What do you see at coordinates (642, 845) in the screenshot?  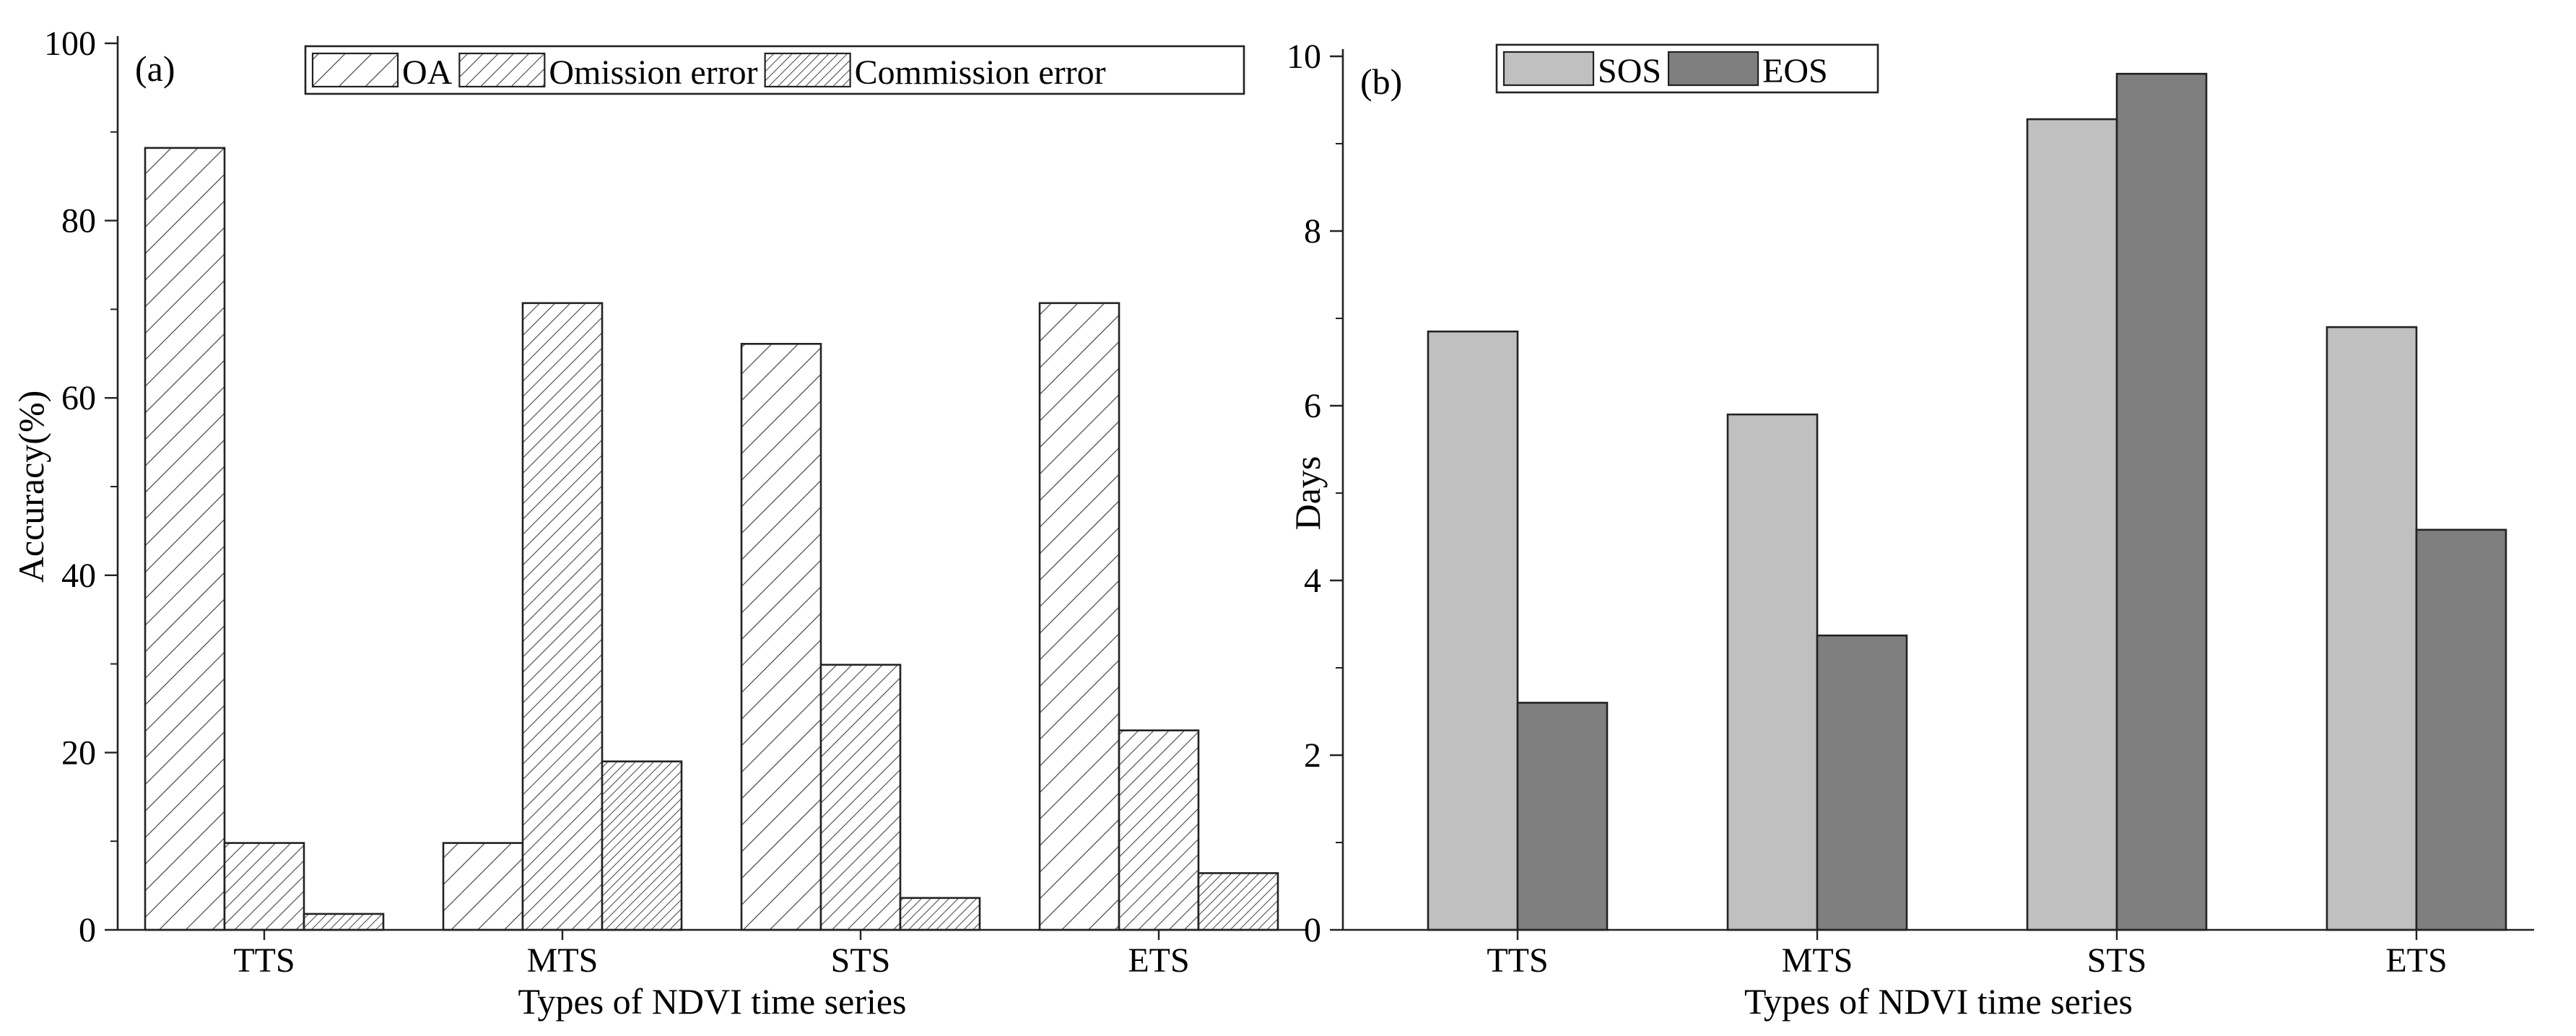 I see `bar-commission-error-mts` at bounding box center [642, 845].